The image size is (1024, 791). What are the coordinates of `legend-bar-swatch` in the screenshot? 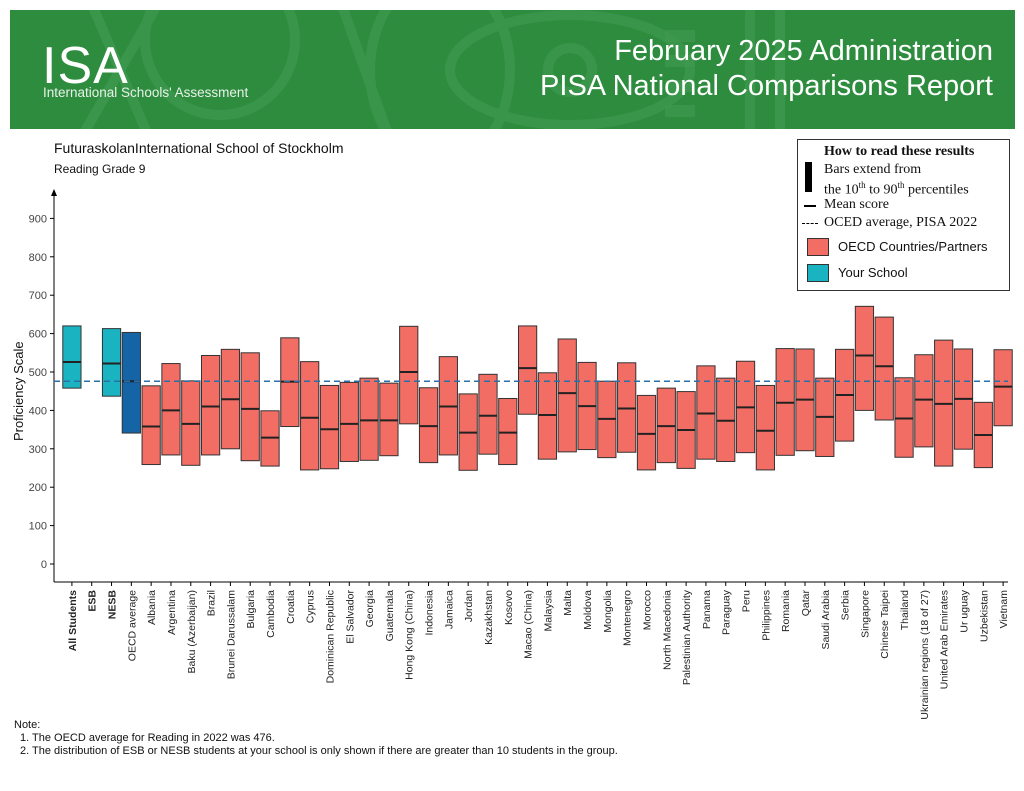 It's located at (808, 177).